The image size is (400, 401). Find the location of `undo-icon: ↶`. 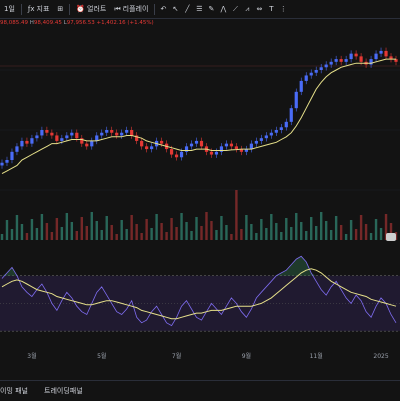

undo-icon: ↶ is located at coordinates (163, 9).